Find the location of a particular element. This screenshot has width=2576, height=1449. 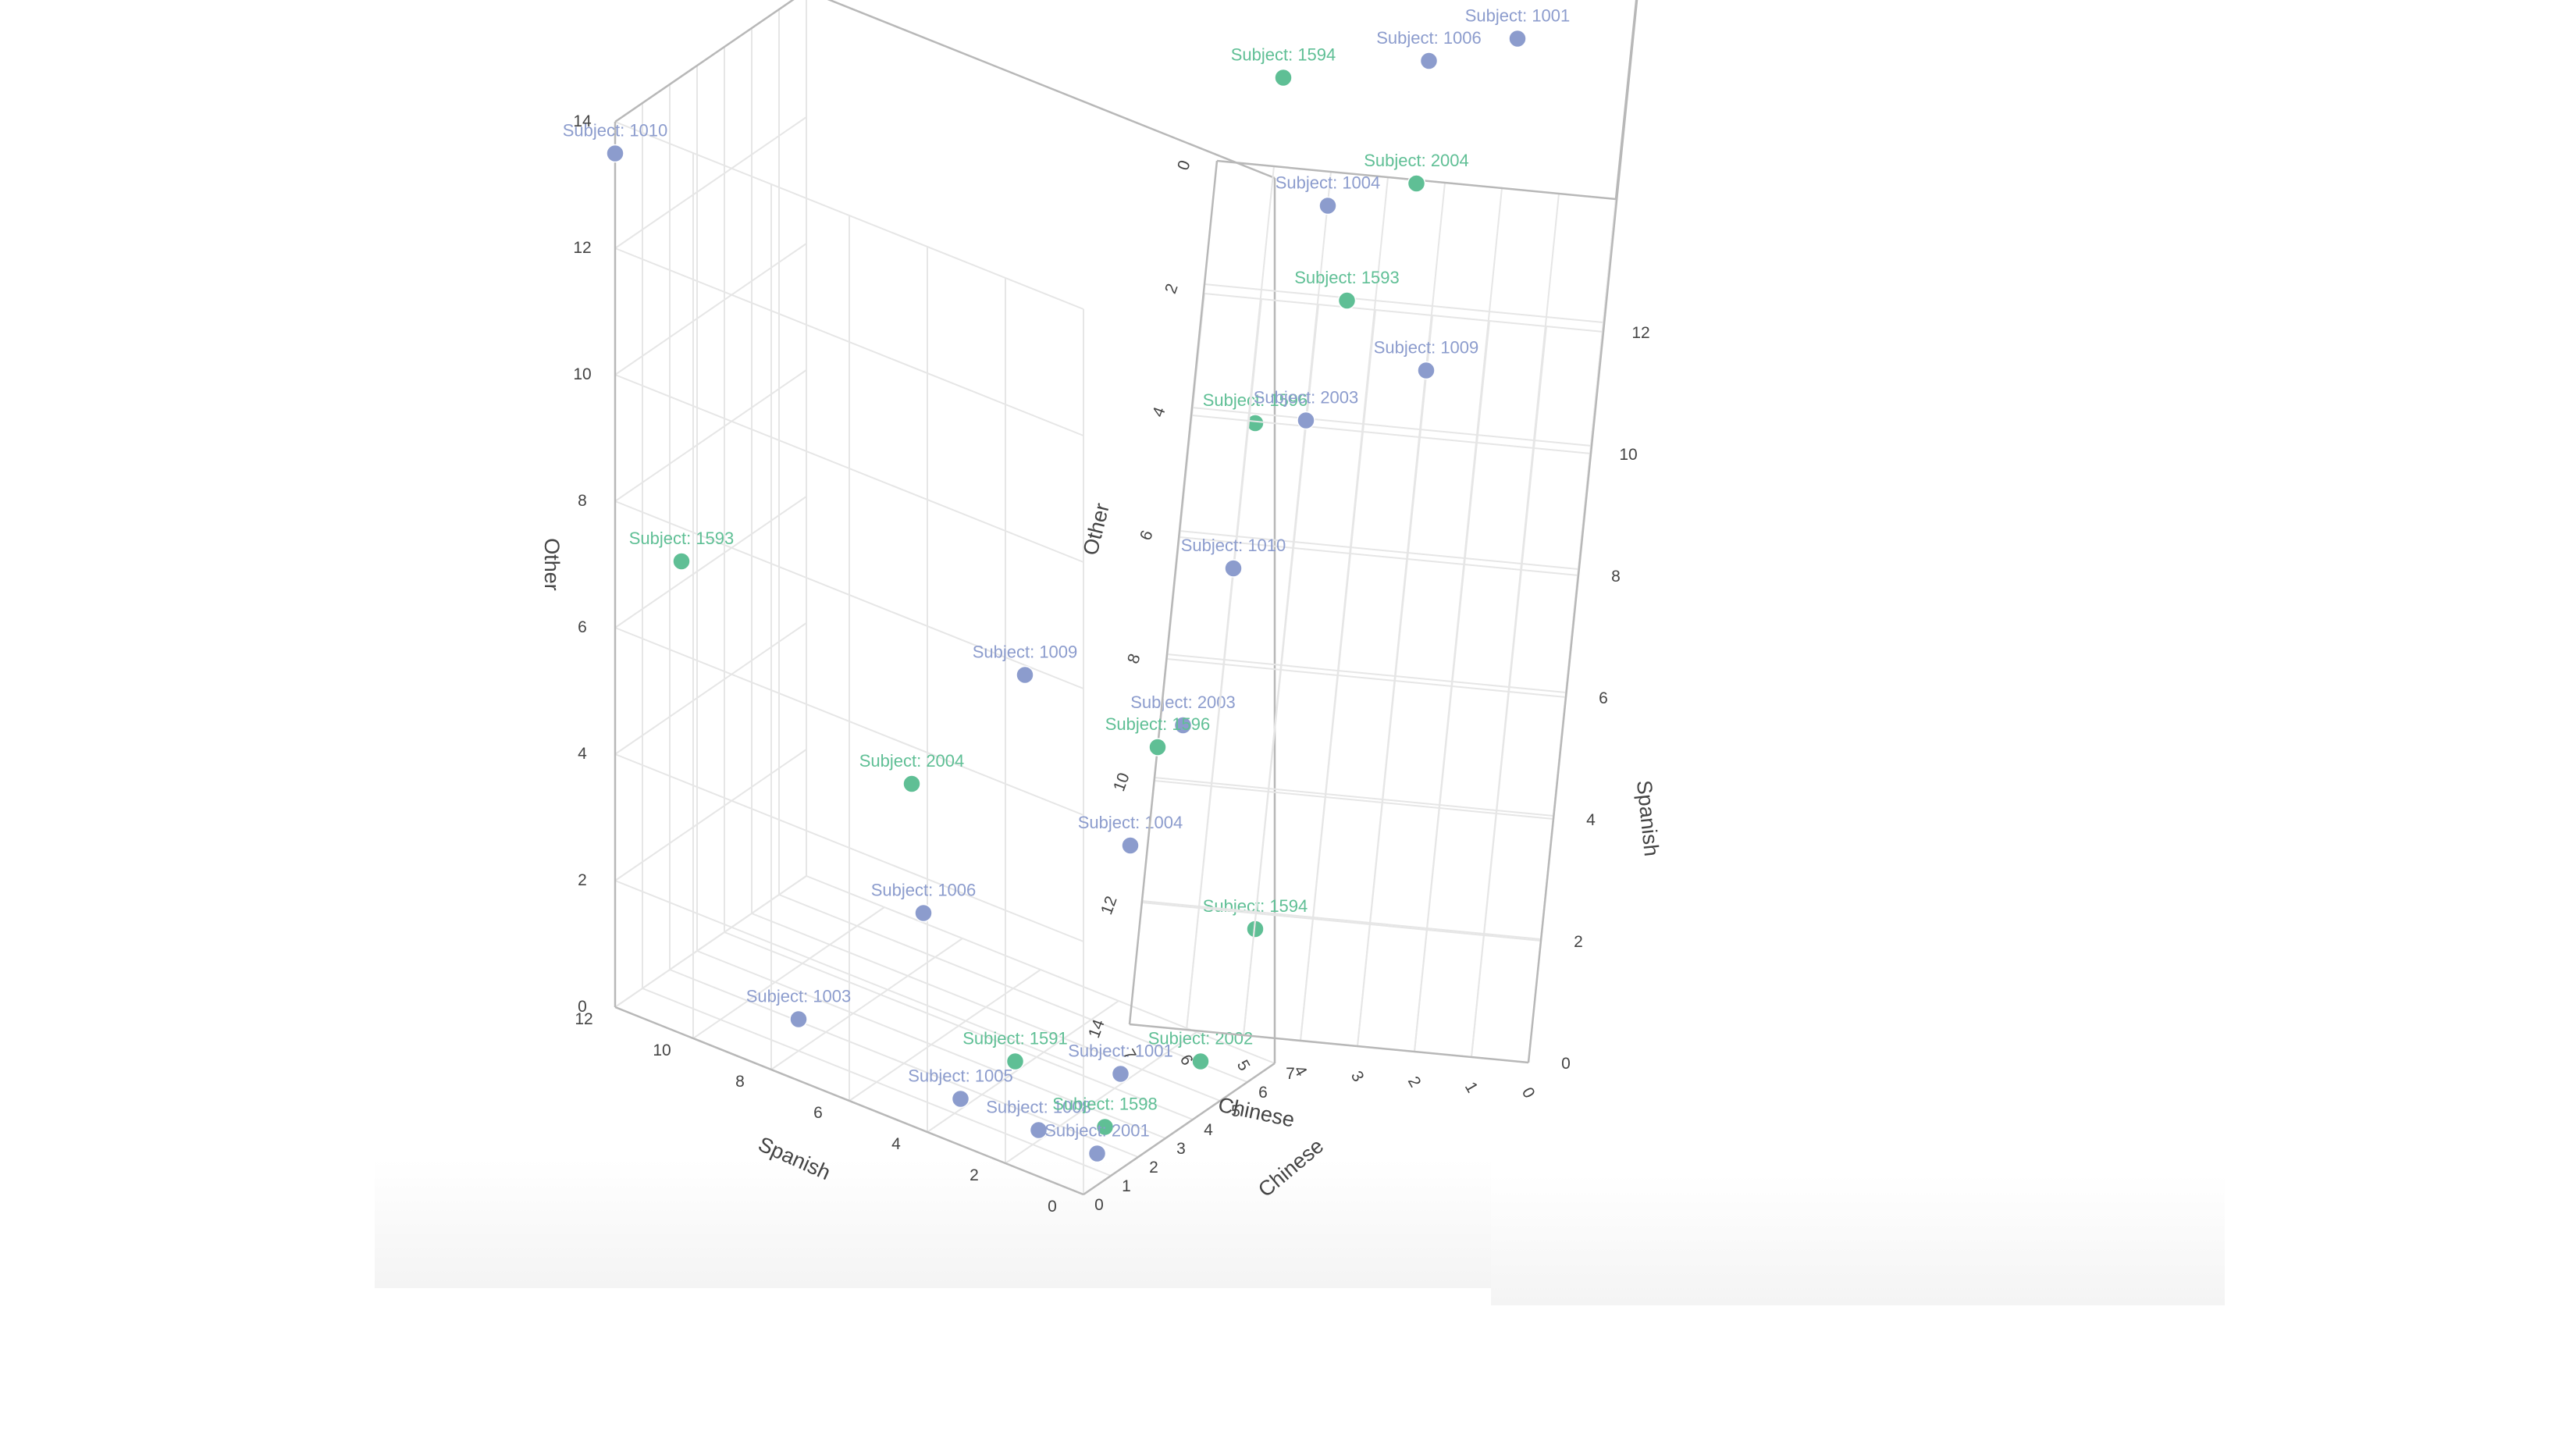

z-tick-label: 10 is located at coordinates (582, 374).